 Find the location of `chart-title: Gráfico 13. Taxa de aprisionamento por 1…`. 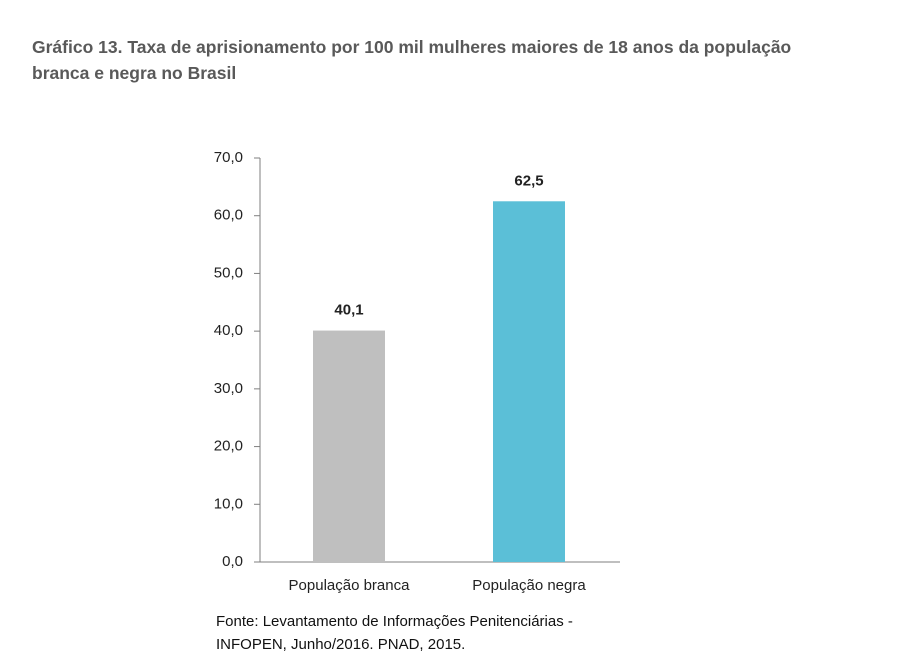

chart-title: Gráfico 13. Taxa de aprisionamento por 1… is located at coordinates (412, 60).